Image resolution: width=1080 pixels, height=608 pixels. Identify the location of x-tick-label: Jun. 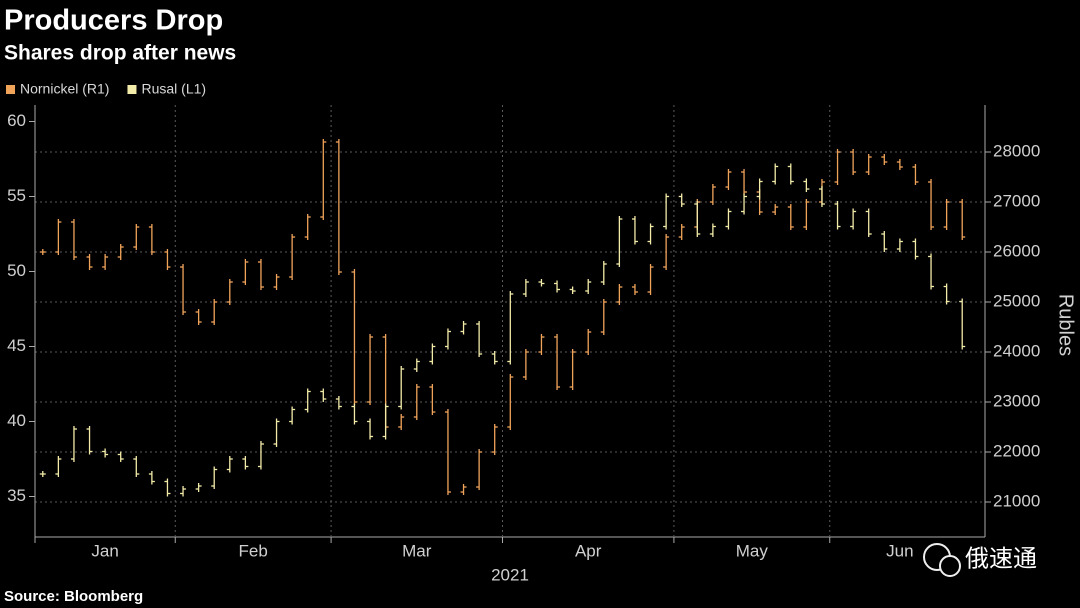
(899, 550).